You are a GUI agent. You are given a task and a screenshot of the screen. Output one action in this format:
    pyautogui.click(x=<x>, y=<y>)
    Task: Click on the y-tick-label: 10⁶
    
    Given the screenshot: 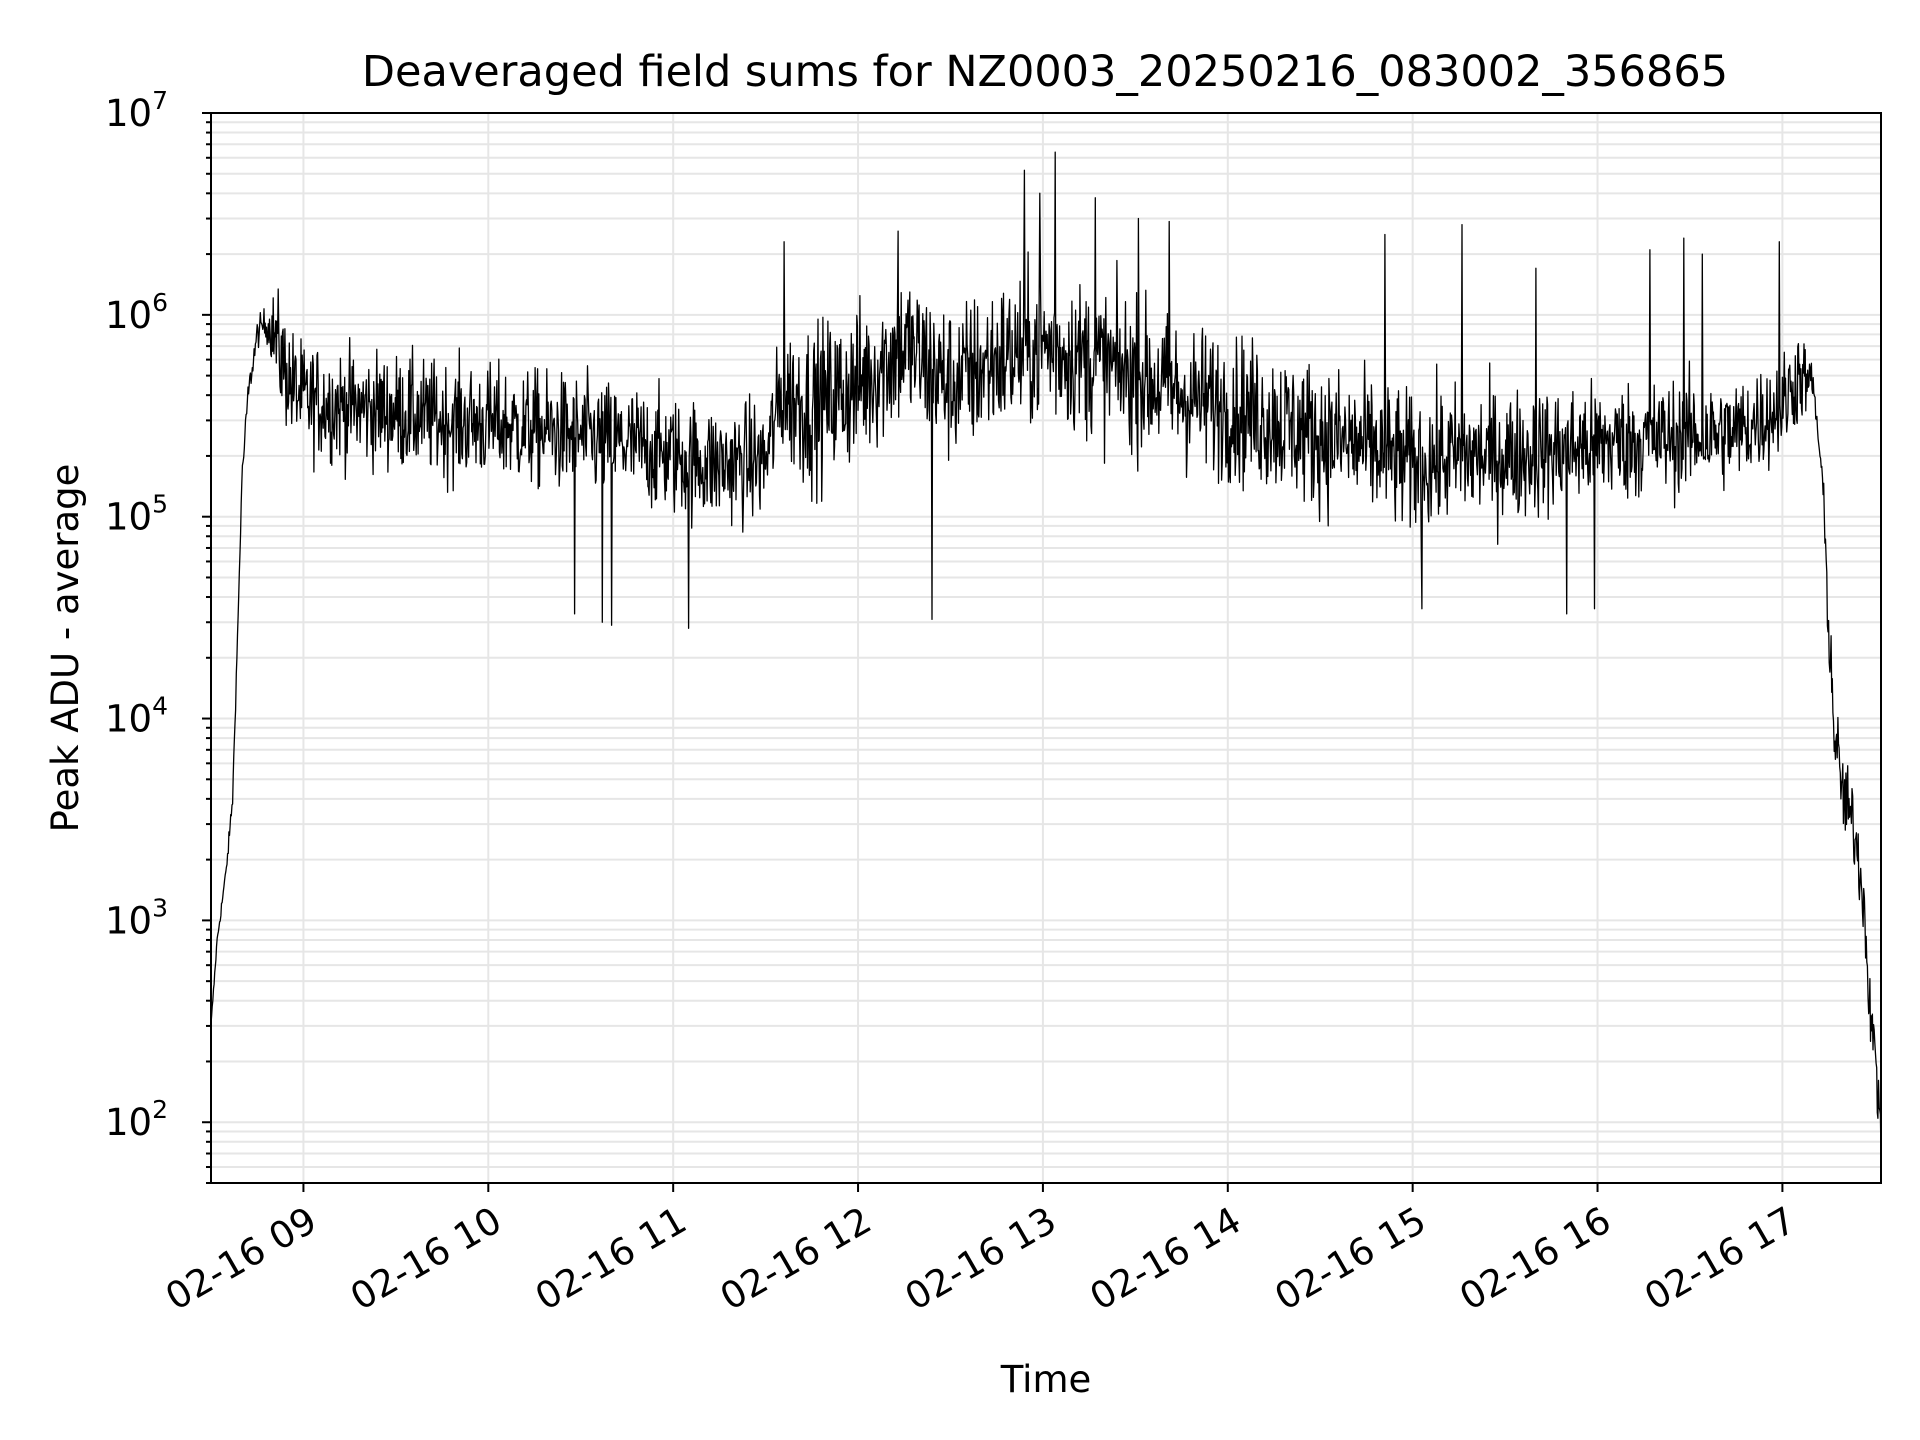 What is the action you would take?
    pyautogui.click(x=136, y=312)
    